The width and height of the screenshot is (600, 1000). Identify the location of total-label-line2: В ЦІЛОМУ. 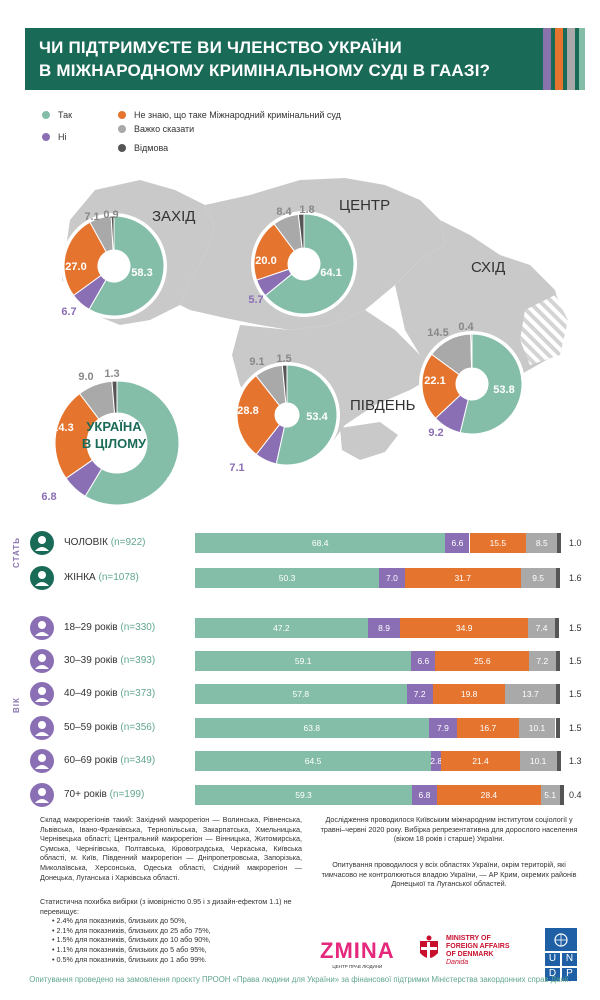
(114, 443).